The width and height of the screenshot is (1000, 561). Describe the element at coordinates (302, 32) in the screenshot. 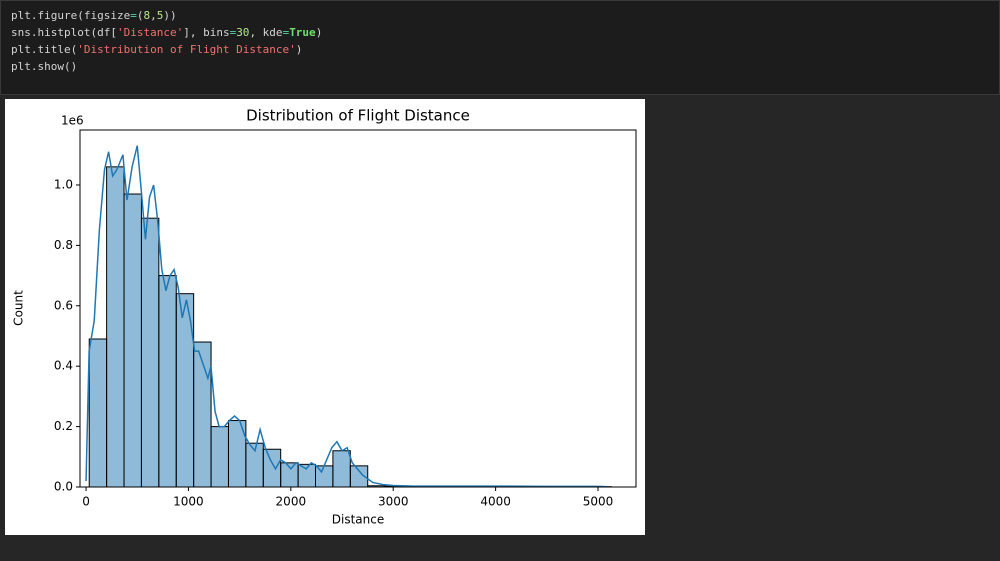

I see `code-token: True` at that location.